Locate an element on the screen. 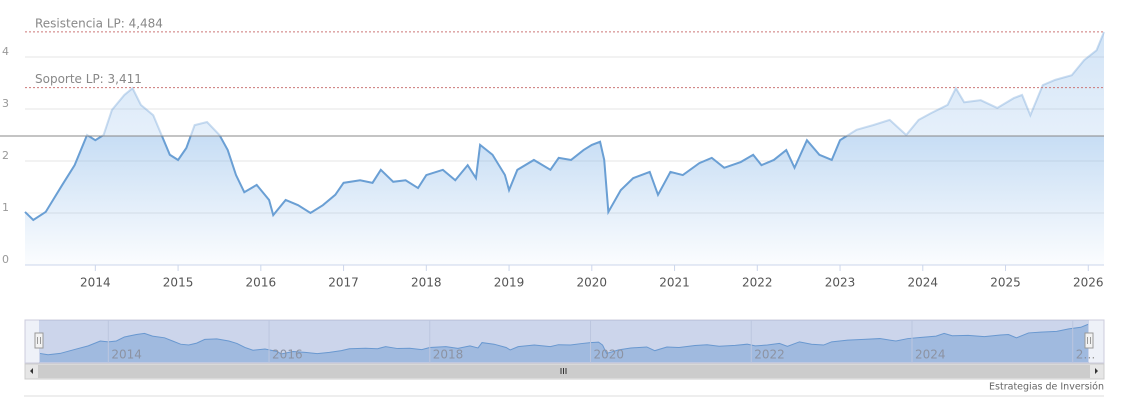 This screenshot has height=416, width=1128. x-tick-label: 2015 is located at coordinates (178, 283).